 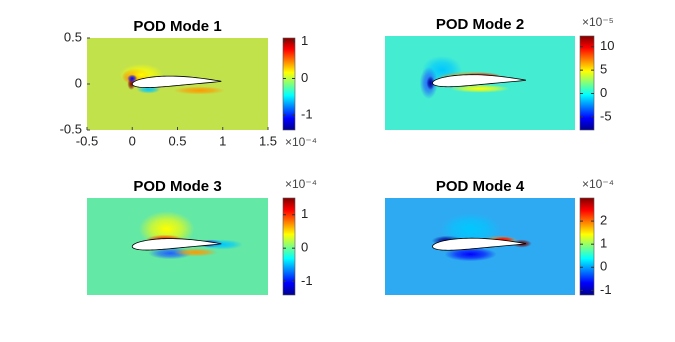 I want to click on x-tick-label: 1.5, so click(x=268, y=140).